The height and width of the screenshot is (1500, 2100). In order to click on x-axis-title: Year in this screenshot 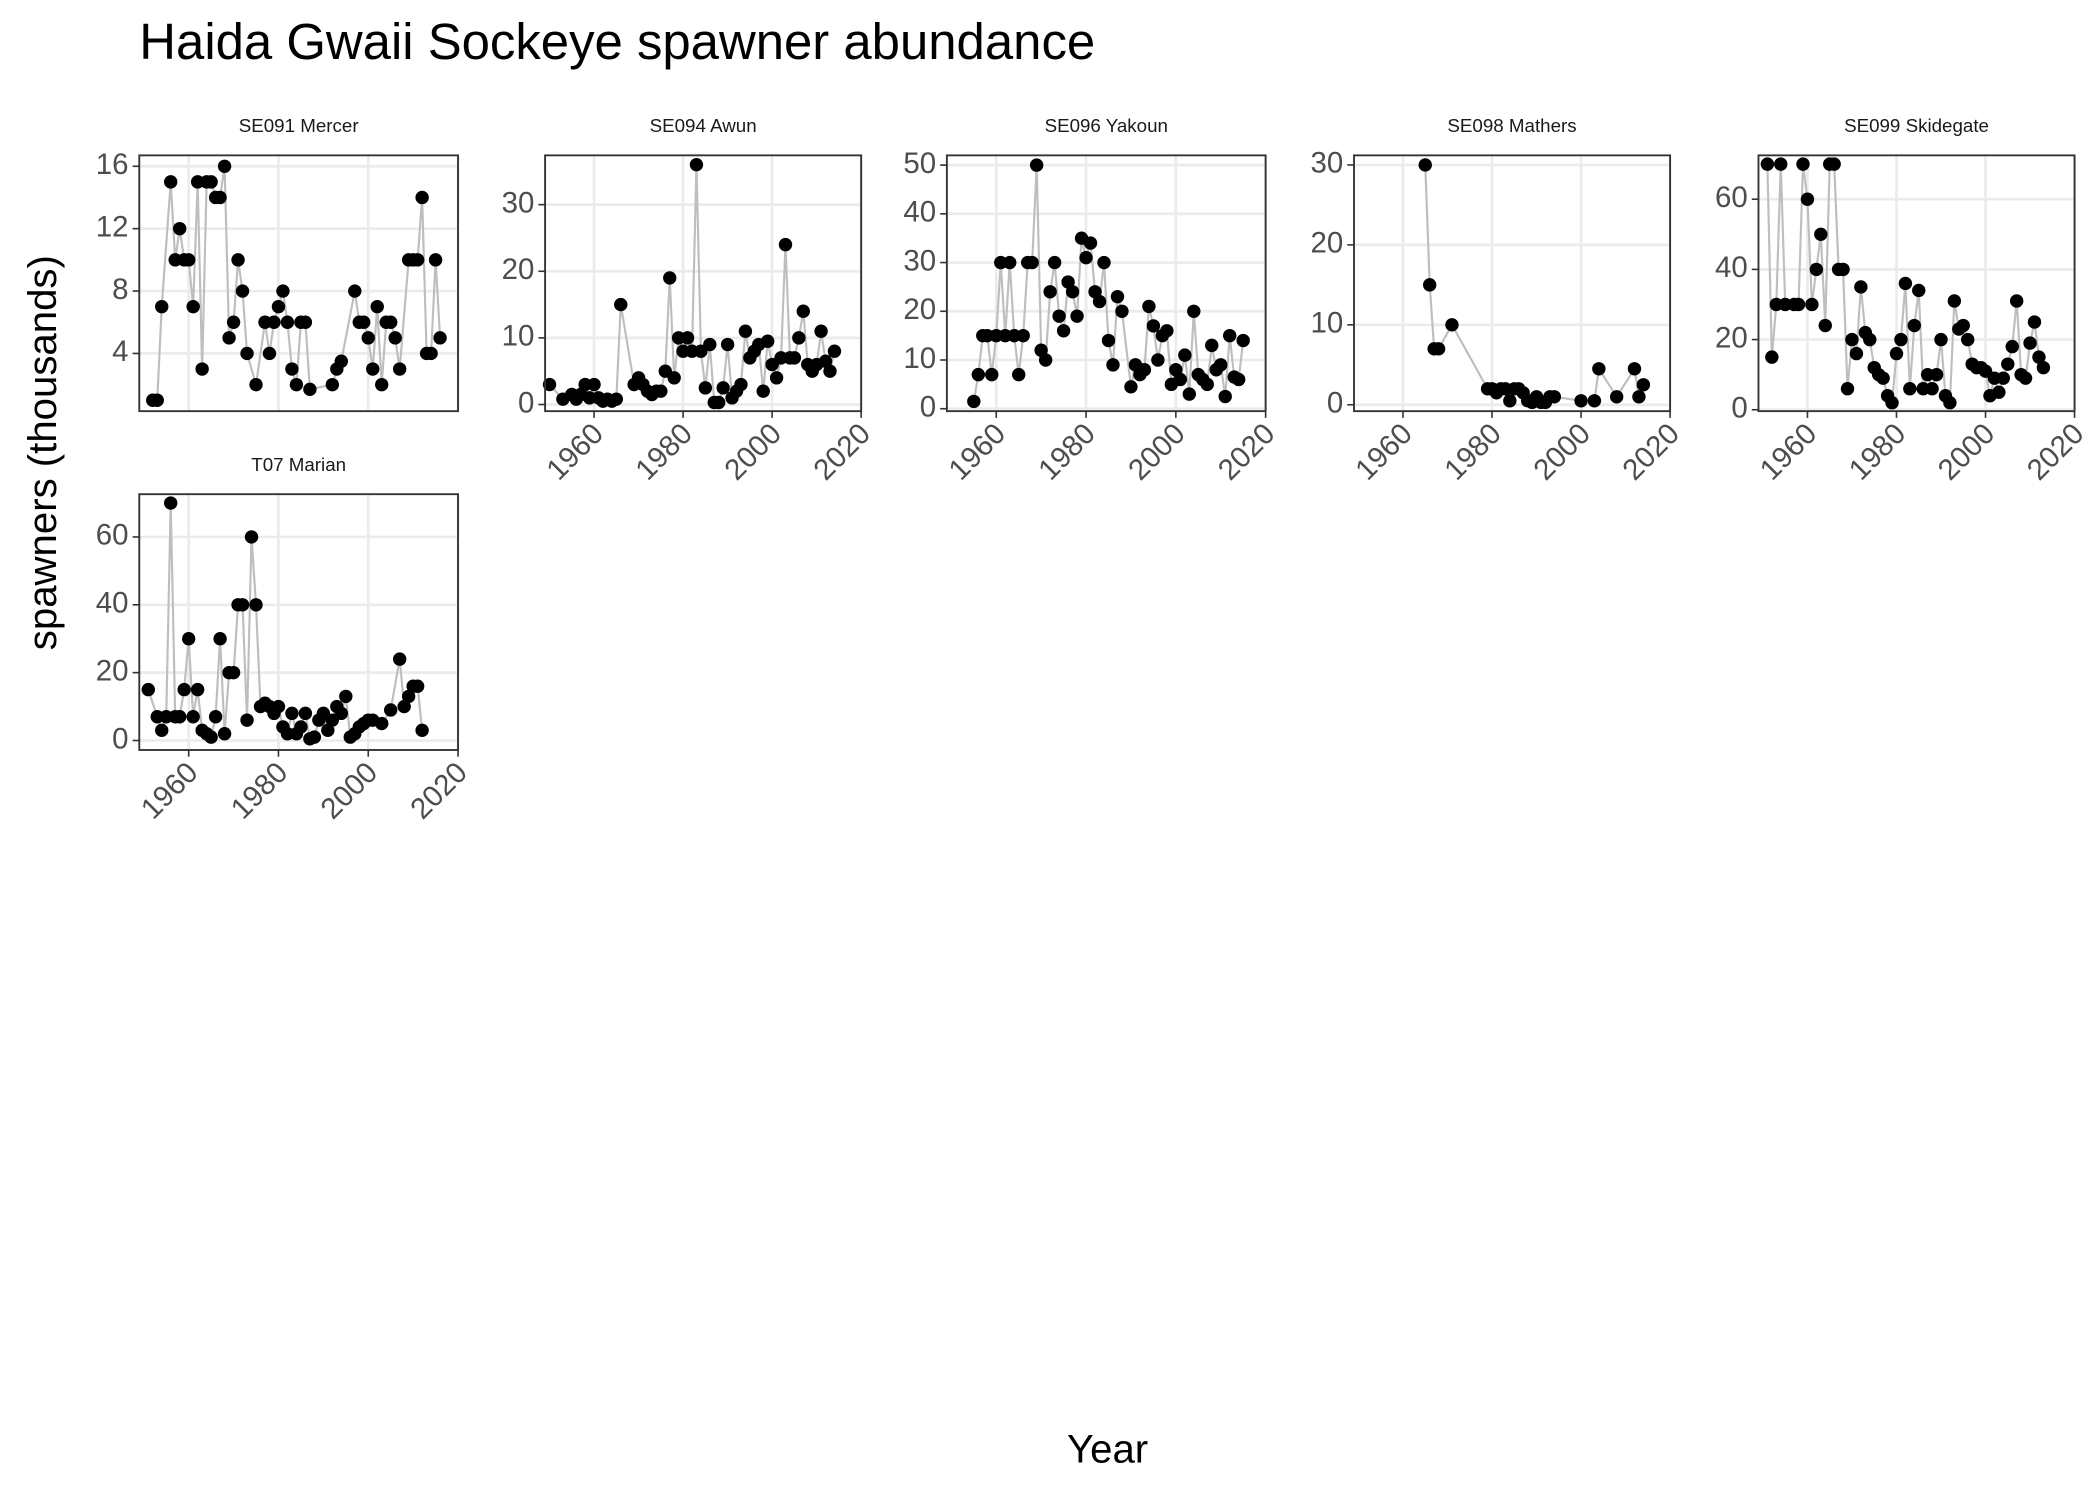, I will do `click(1107, 1448)`.